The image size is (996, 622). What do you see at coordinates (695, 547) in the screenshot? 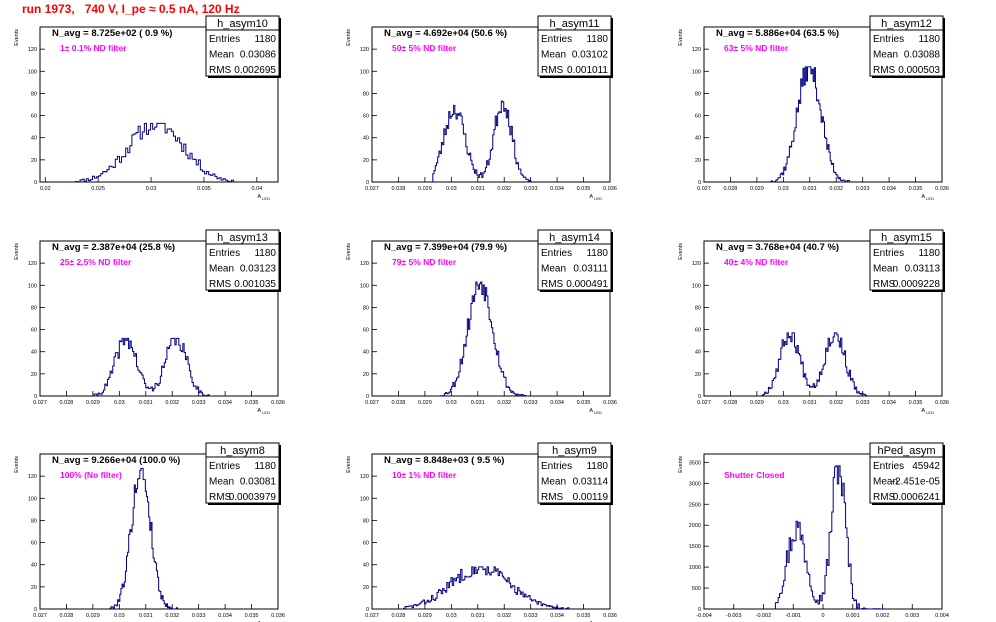
I see `y-tick-label: 1500` at bounding box center [695, 547].